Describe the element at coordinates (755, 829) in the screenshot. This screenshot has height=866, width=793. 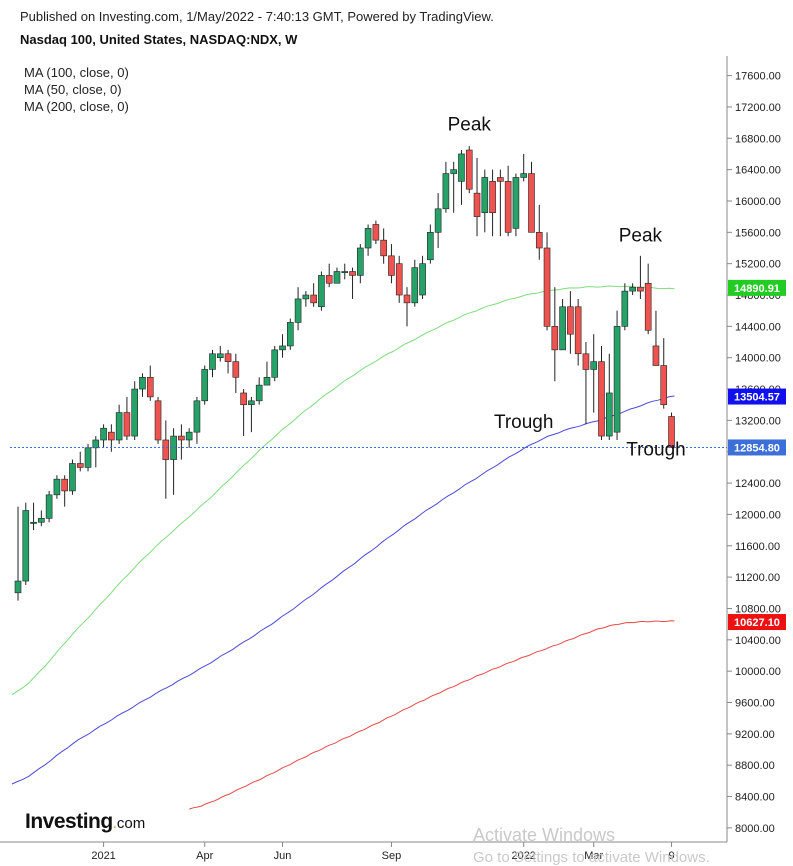
I see `price-tick-label: 8000.00` at that location.